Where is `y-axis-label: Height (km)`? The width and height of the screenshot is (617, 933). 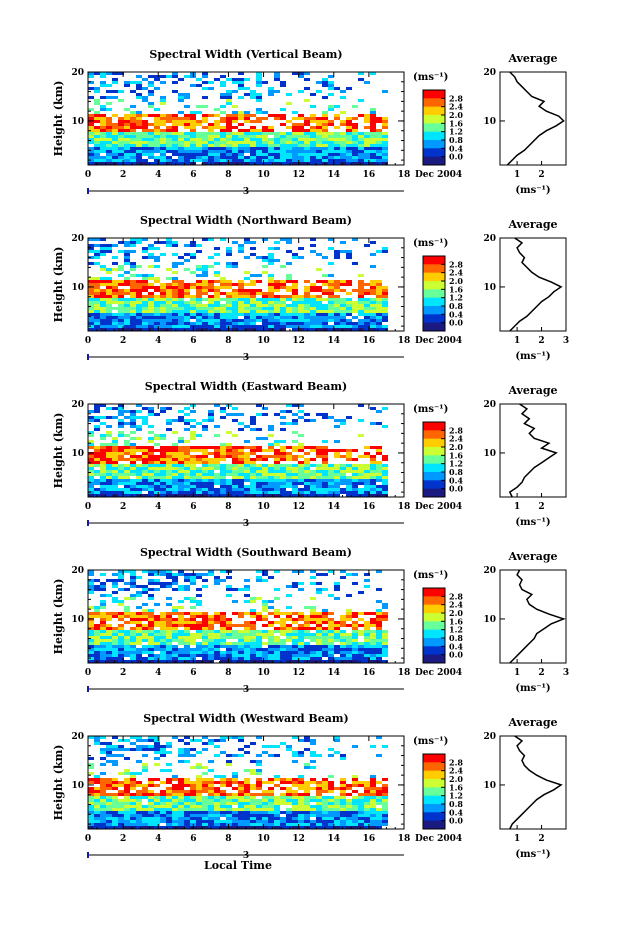 y-axis-label: Height (km) is located at coordinates (58, 119).